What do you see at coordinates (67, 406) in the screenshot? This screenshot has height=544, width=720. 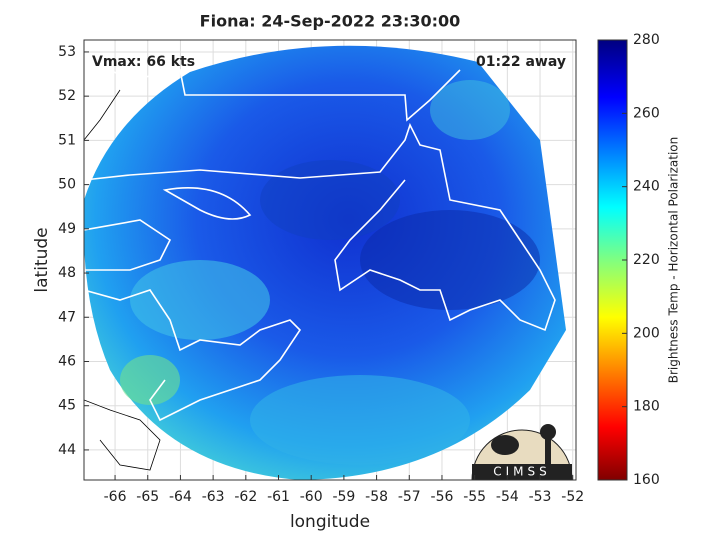 I see `y-tick-label: 45` at bounding box center [67, 406].